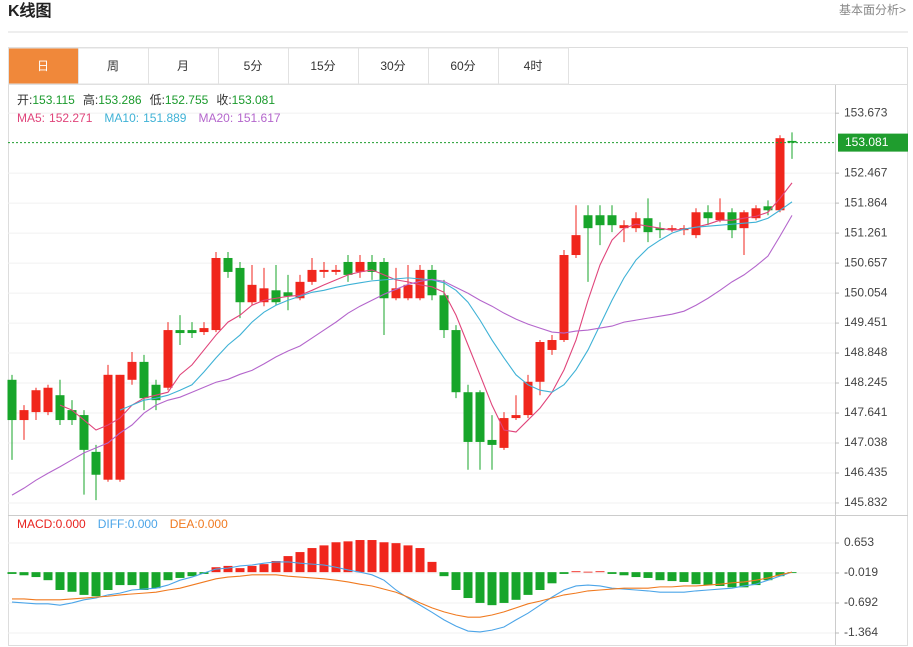 The image size is (913, 647). I want to click on y-tick-label: 153.673, so click(866, 112).